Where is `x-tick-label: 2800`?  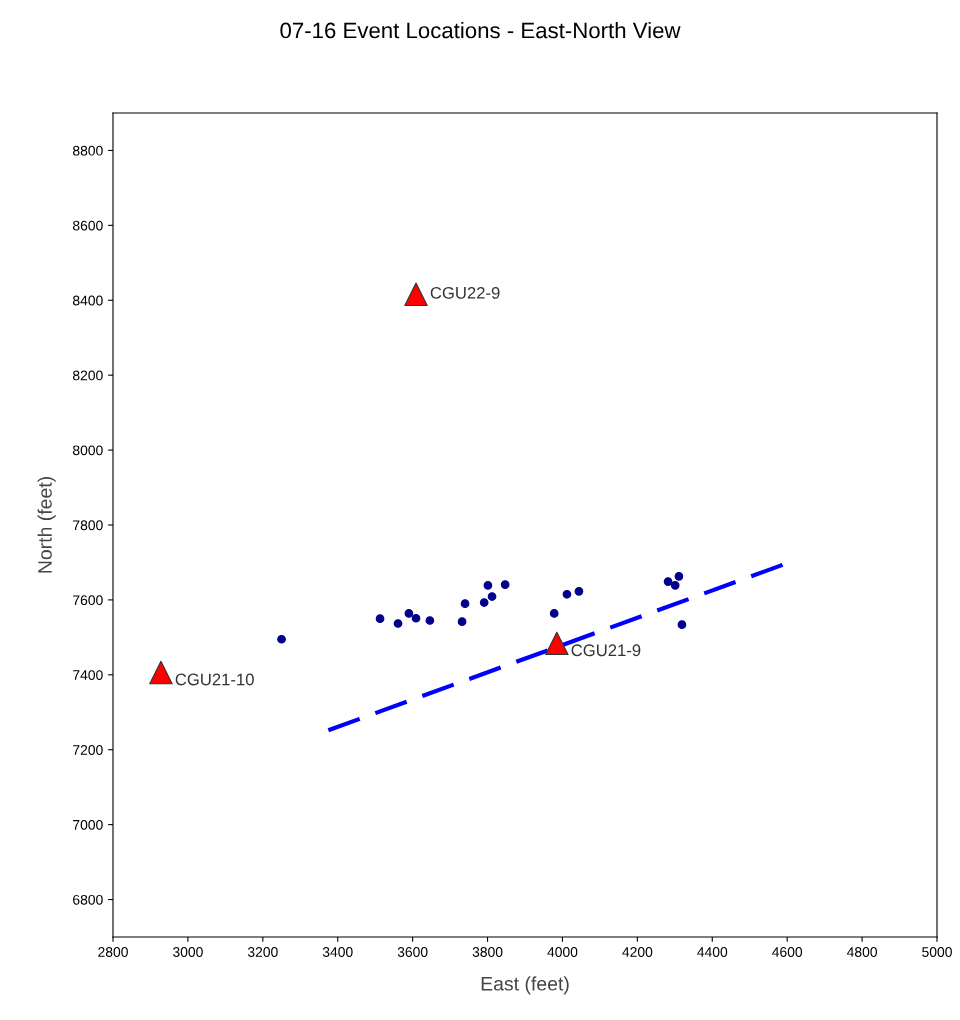
x-tick-label: 2800 is located at coordinates (113, 952).